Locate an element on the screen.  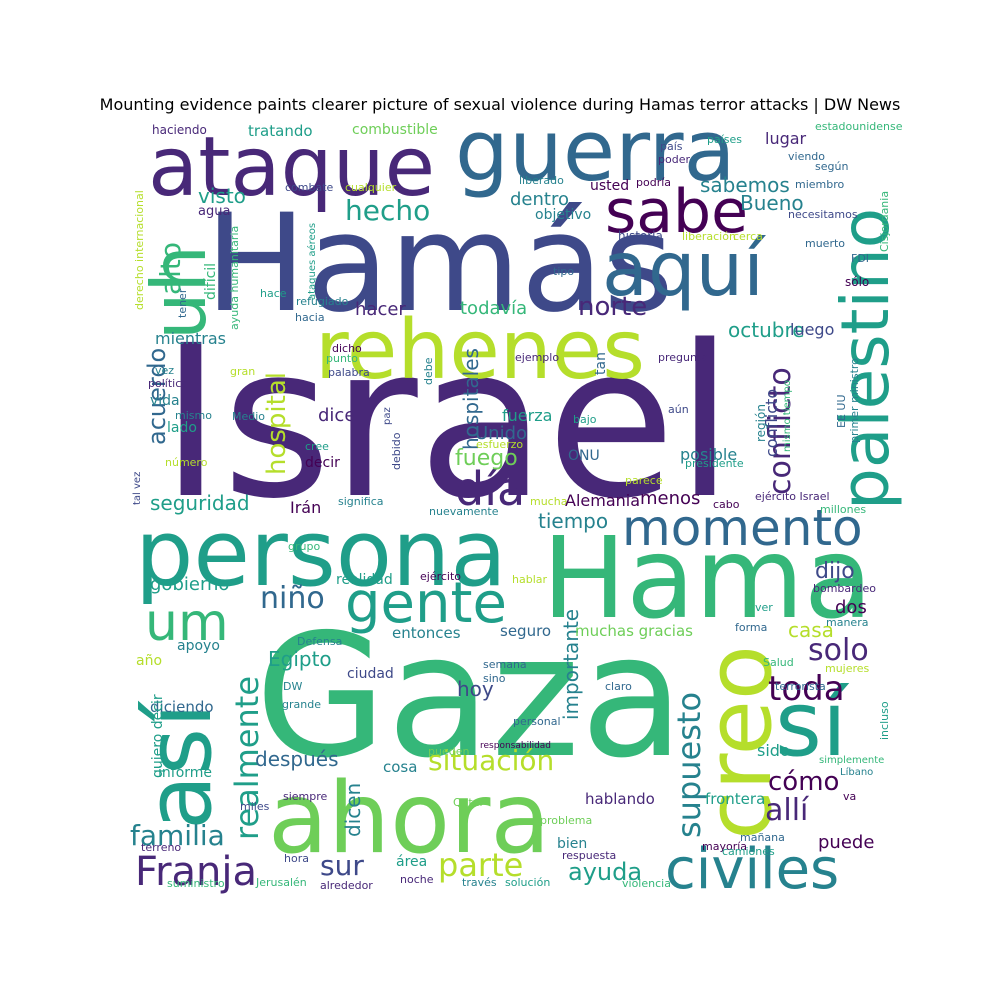
word-seguro: seguro is located at coordinates (525, 631).